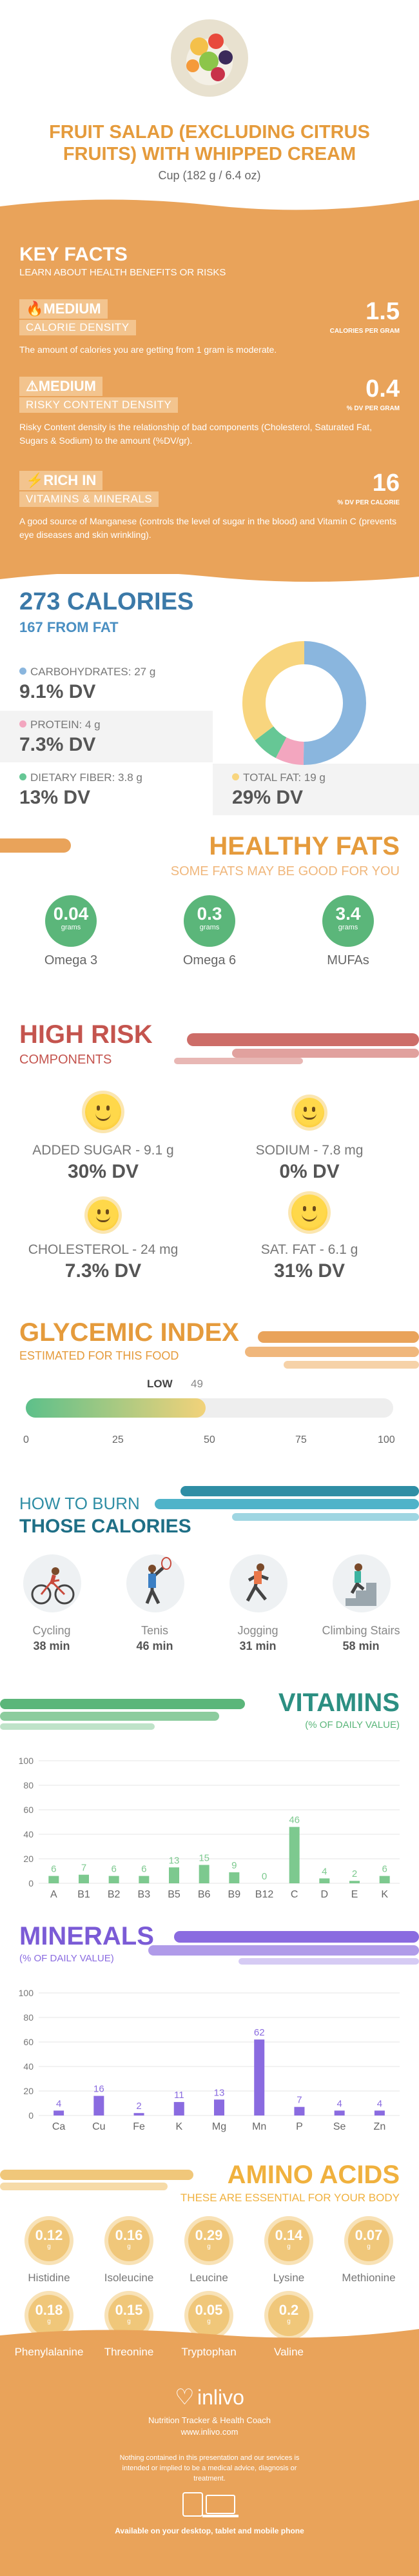 This screenshot has width=419, height=2576. What do you see at coordinates (83, 1894) in the screenshot?
I see `vitamin-category-label: B1` at bounding box center [83, 1894].